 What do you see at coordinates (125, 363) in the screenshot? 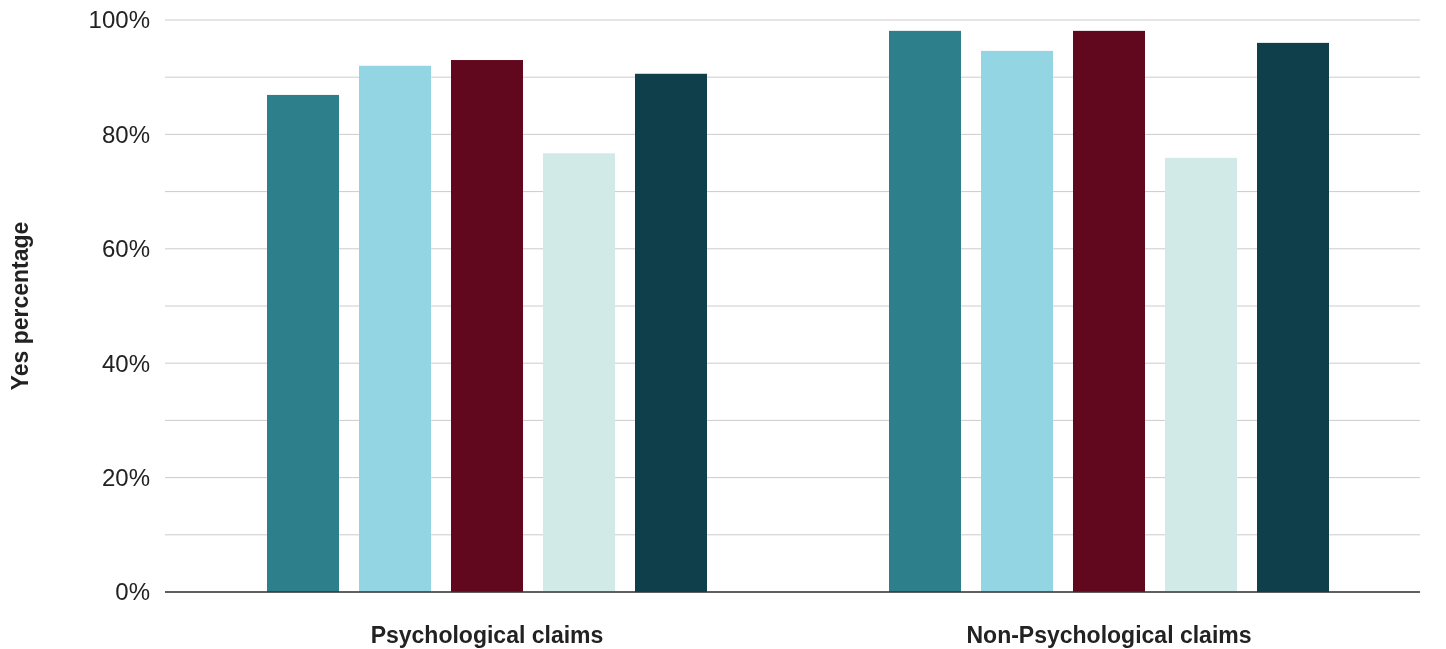
I see `y-tick-label: 40%` at bounding box center [125, 363].